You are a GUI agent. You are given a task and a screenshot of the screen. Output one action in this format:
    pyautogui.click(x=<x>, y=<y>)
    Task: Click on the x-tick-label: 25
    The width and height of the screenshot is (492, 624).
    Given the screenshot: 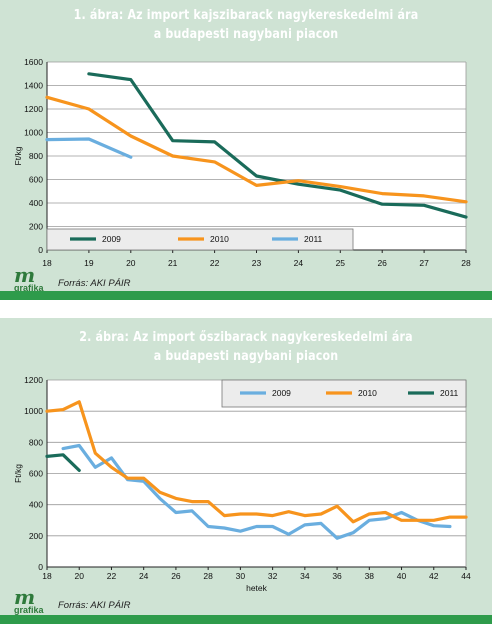 What is the action you would take?
    pyautogui.click(x=341, y=263)
    